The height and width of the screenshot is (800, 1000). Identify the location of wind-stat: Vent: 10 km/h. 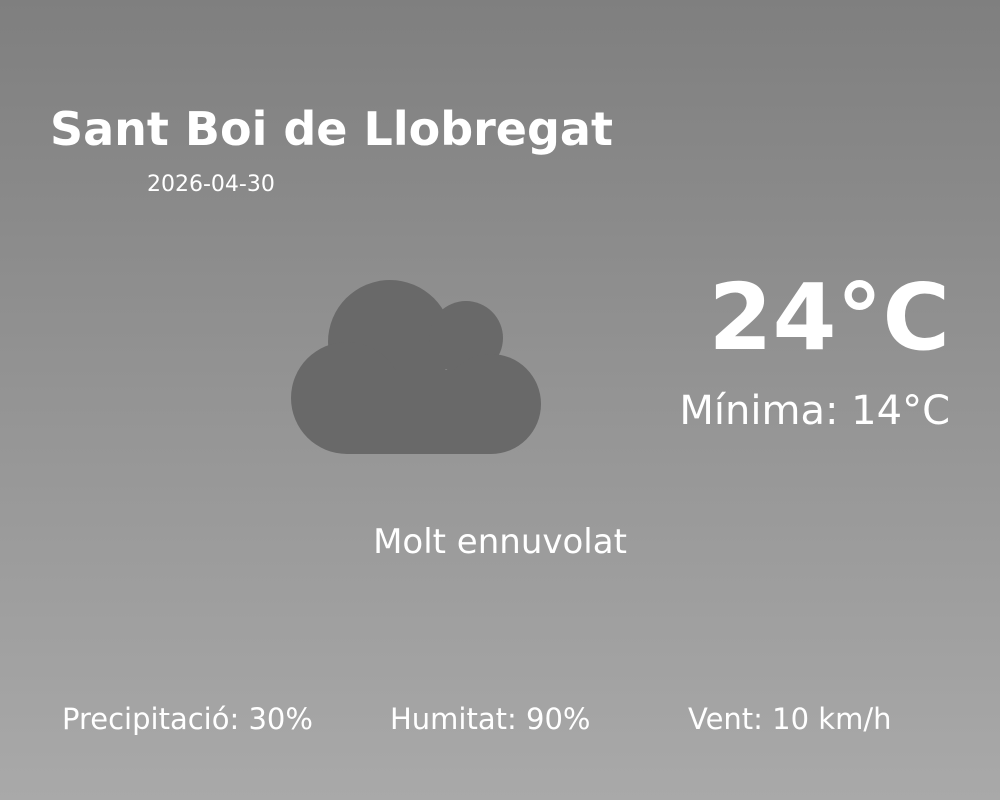
(790, 719).